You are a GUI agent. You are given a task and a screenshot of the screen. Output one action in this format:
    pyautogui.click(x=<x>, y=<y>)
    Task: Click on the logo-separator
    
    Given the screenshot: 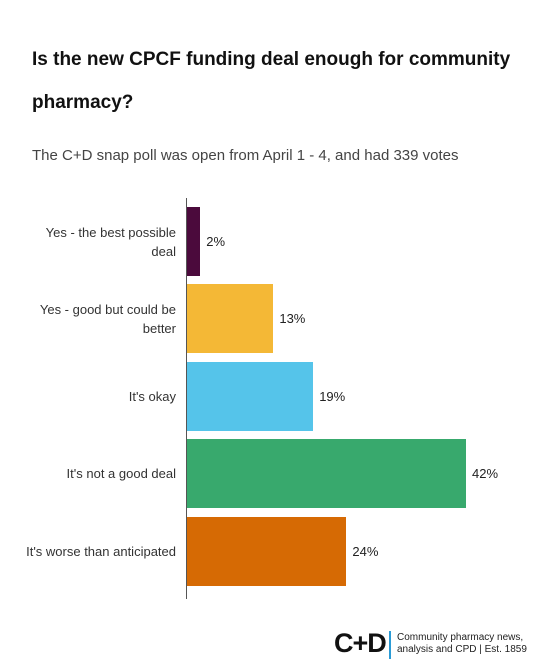 What is the action you would take?
    pyautogui.click(x=390, y=645)
    